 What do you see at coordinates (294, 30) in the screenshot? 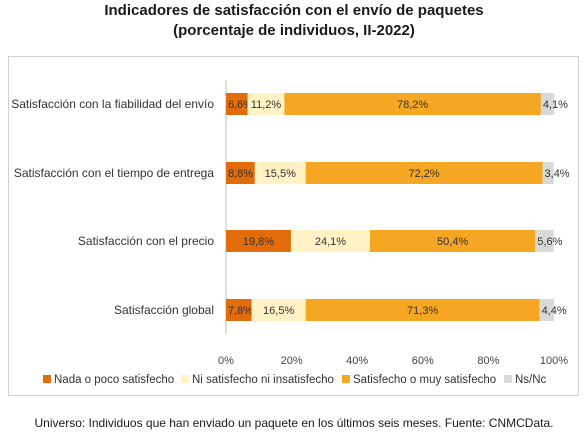
I see `chart-subtitle: (porcentaje de individuos, II-2022)` at bounding box center [294, 30].